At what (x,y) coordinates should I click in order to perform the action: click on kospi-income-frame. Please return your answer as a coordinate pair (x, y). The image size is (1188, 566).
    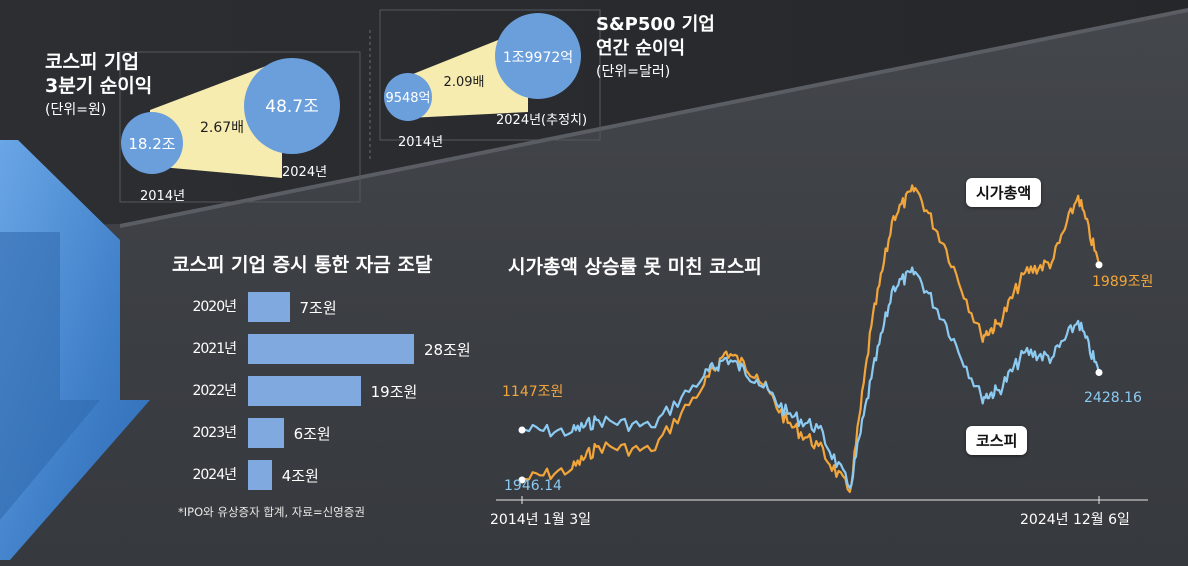
    Looking at the image, I should click on (240, 127).